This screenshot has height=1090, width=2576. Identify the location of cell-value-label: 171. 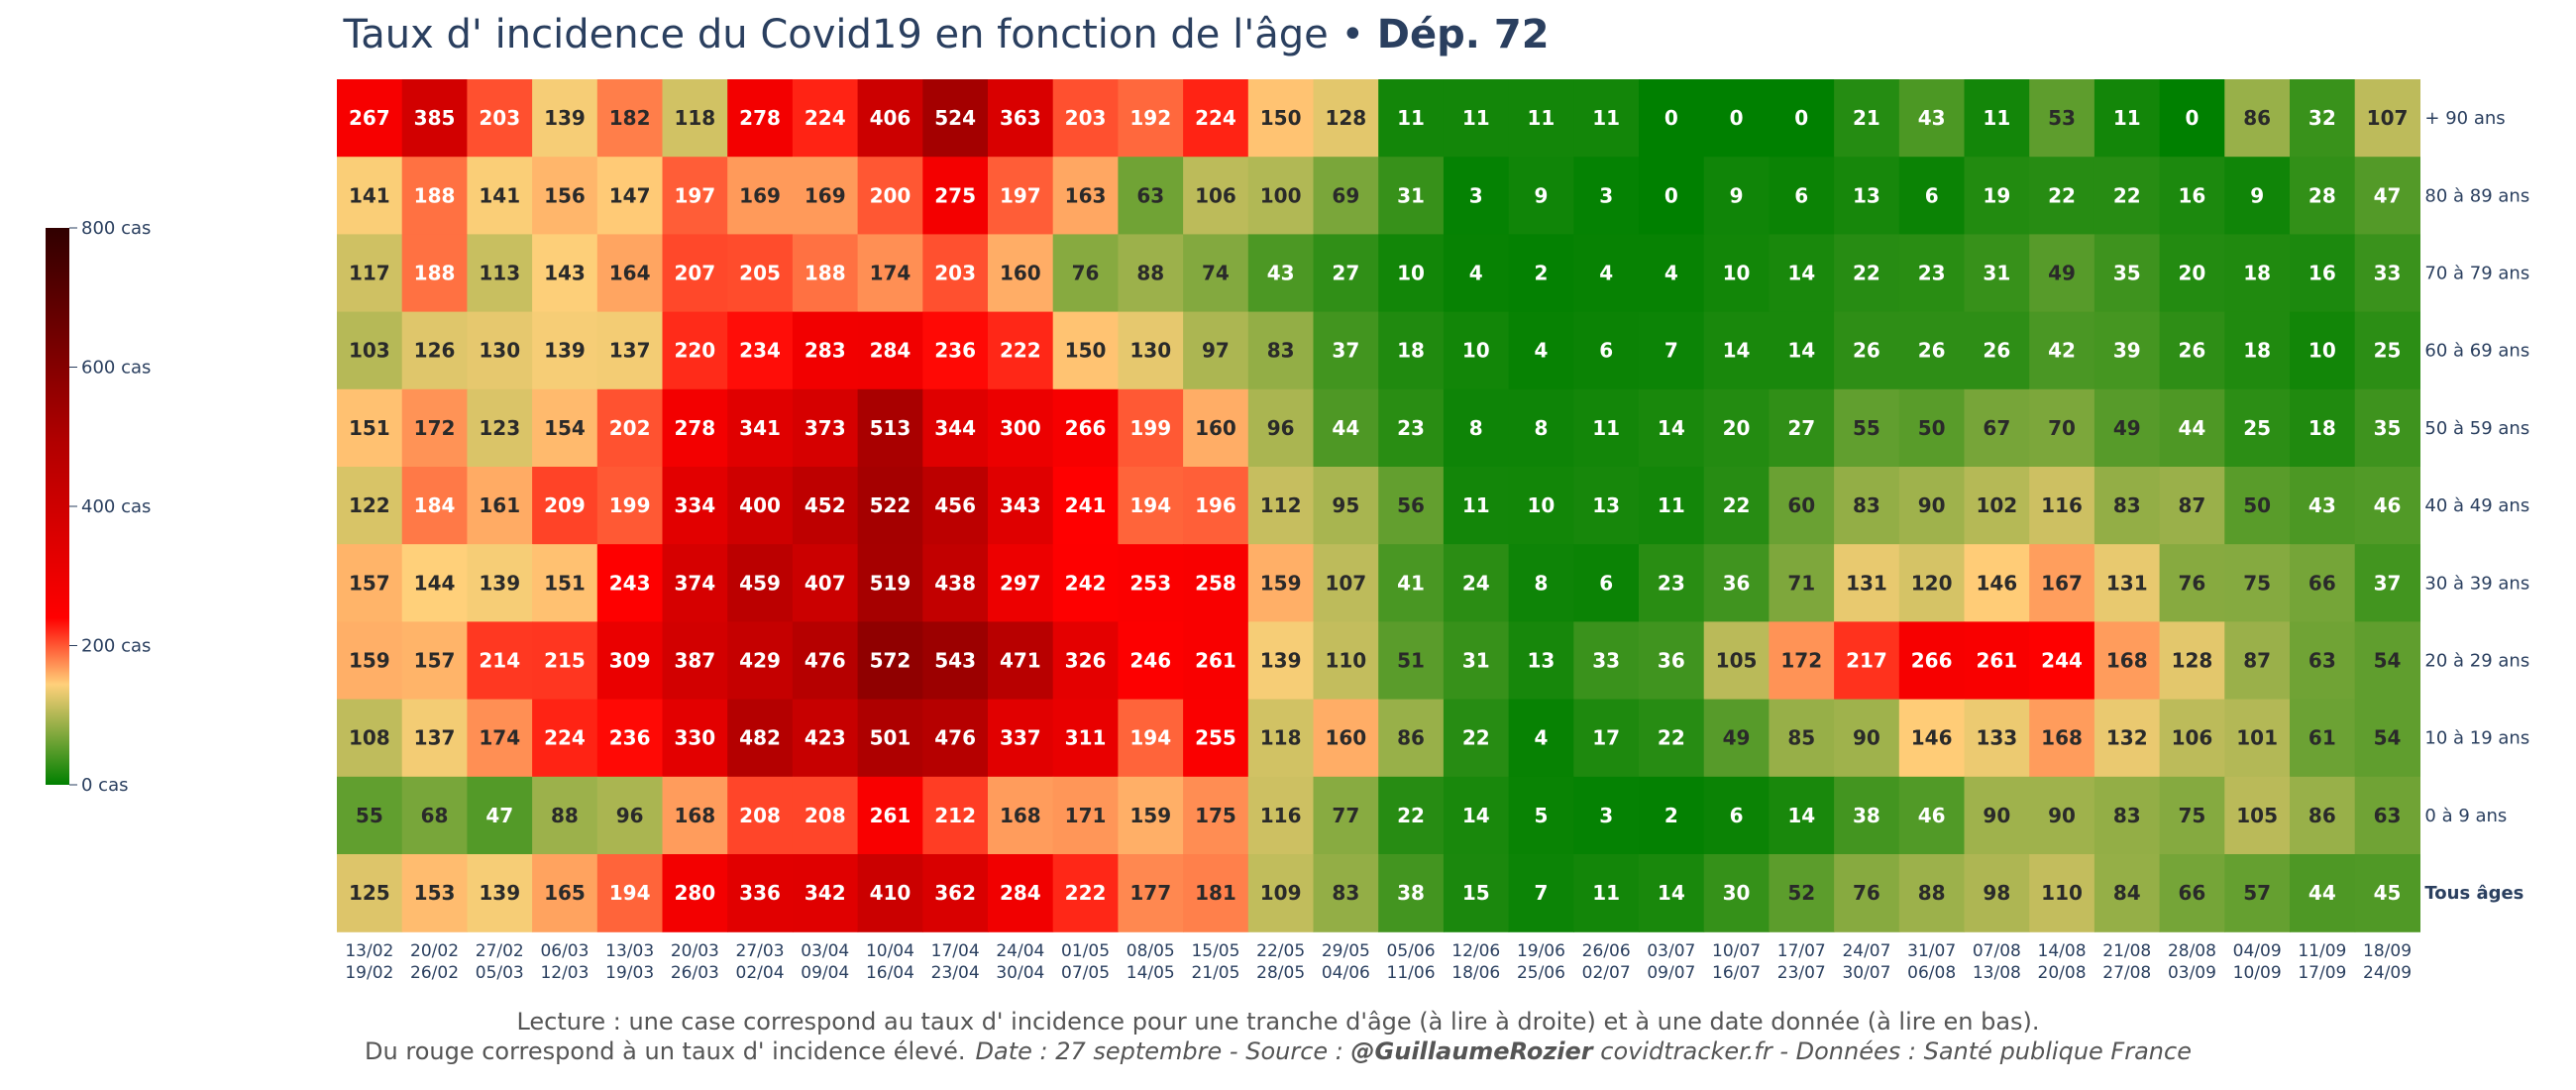
(1086, 815).